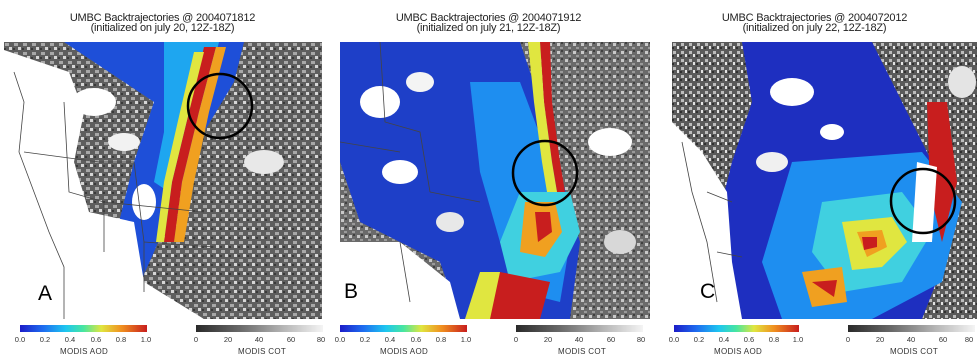 The width and height of the screenshot is (977, 358). Describe the element at coordinates (351, 291) in the screenshot. I see `panel-letter: B` at that location.